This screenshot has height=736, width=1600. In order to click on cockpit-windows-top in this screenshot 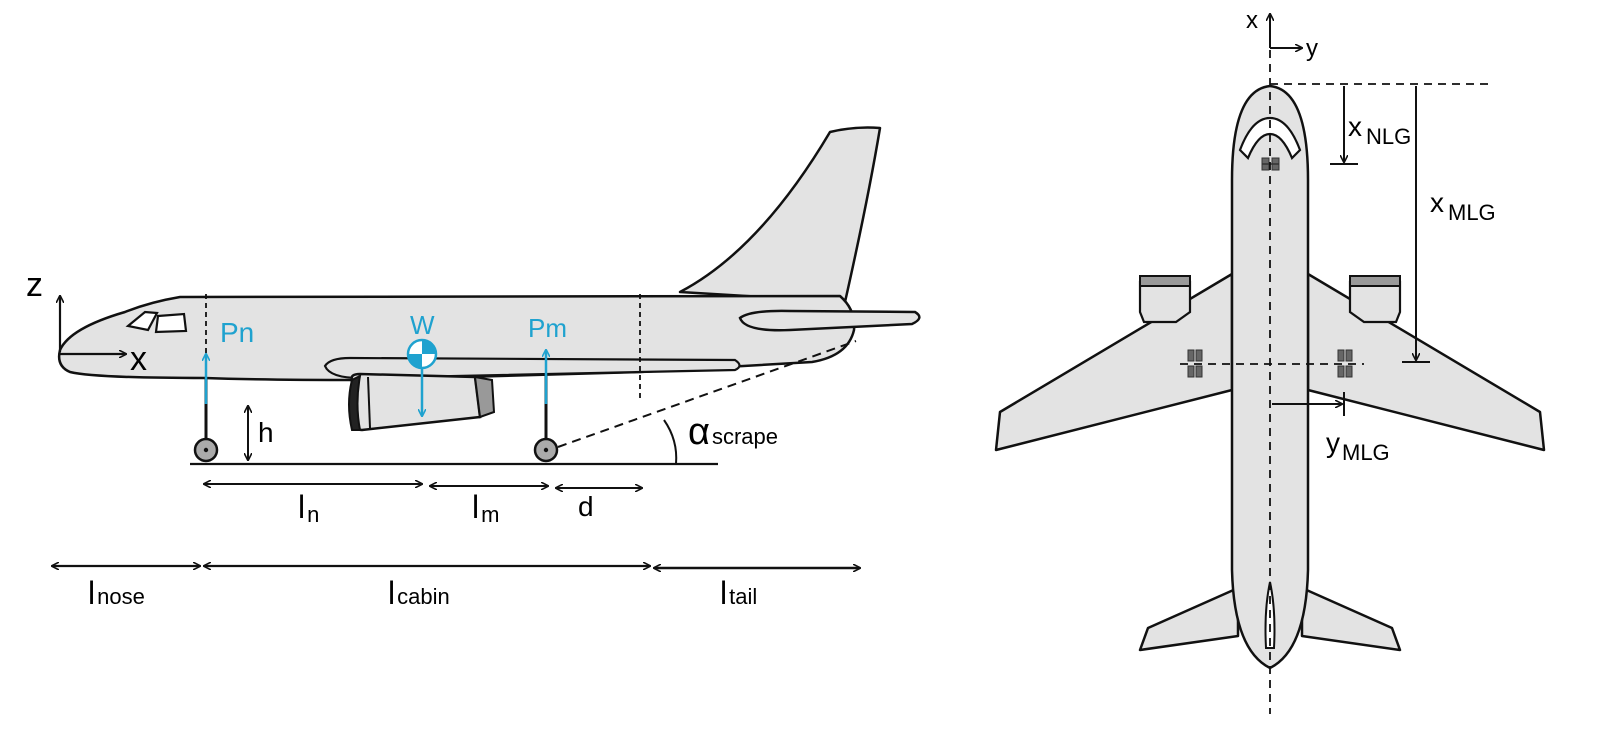, I will do `click(1270, 138)`.